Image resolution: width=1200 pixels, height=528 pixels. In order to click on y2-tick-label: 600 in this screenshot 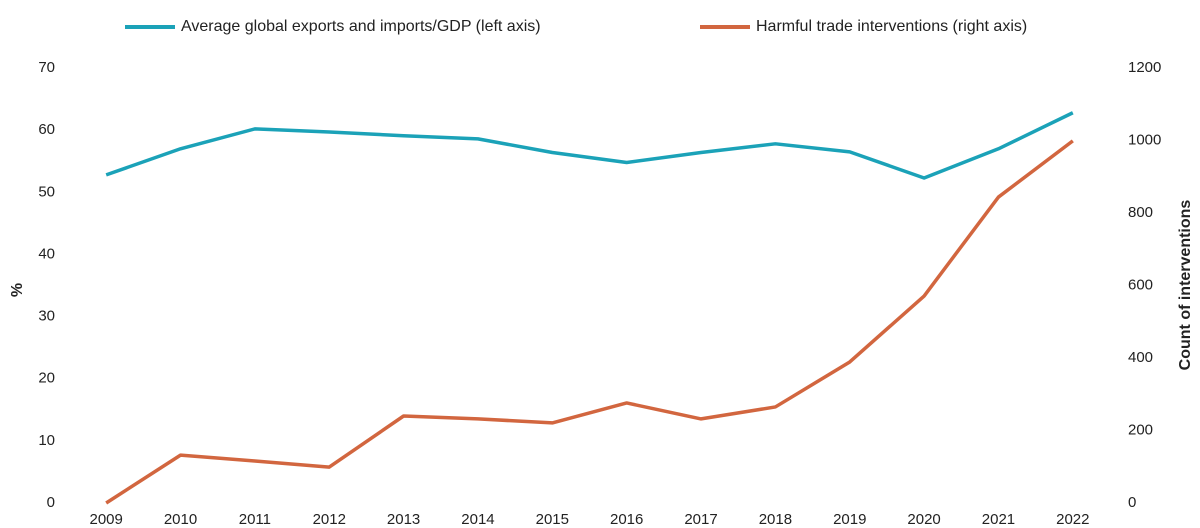, I will do `click(1140, 284)`.